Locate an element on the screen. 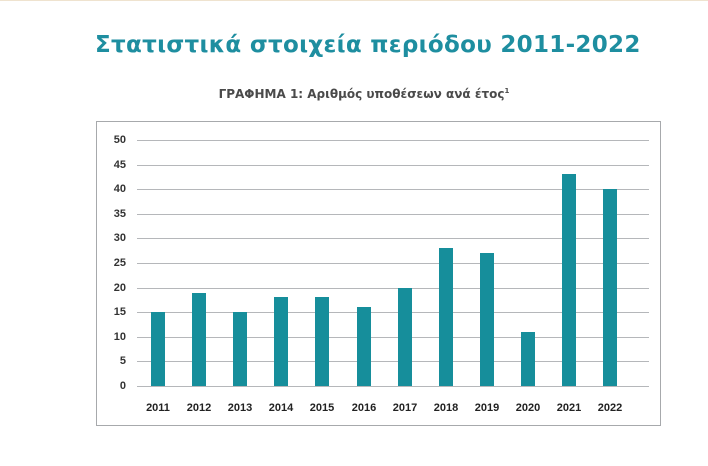 Image resolution: width=708 pixels, height=466 pixels. bar-2014 is located at coordinates (281, 341).